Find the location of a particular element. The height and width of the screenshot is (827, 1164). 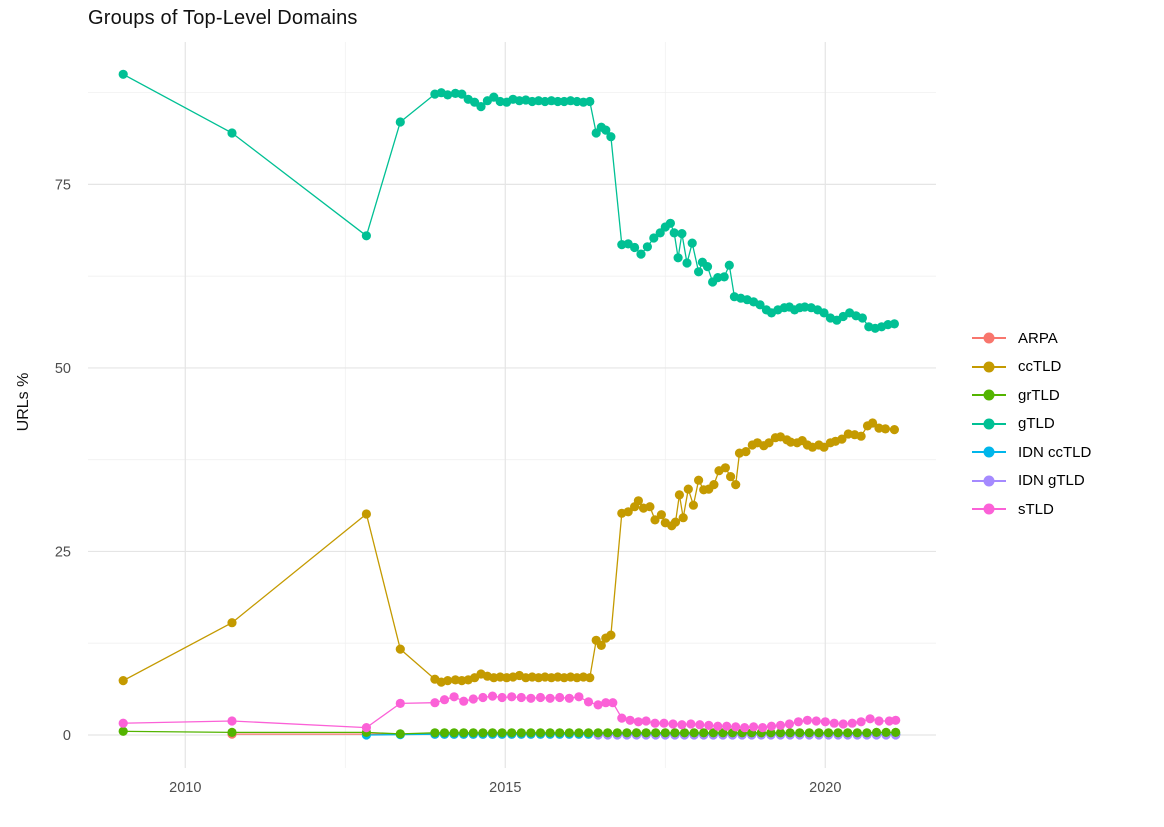

y-axis-title: URLs % is located at coordinates (23, 402).